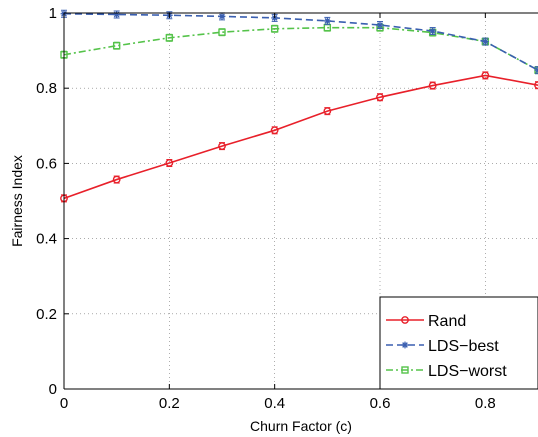 This screenshot has height=437, width=538. I want to click on y-tick-label: 0.4, so click(46, 239).